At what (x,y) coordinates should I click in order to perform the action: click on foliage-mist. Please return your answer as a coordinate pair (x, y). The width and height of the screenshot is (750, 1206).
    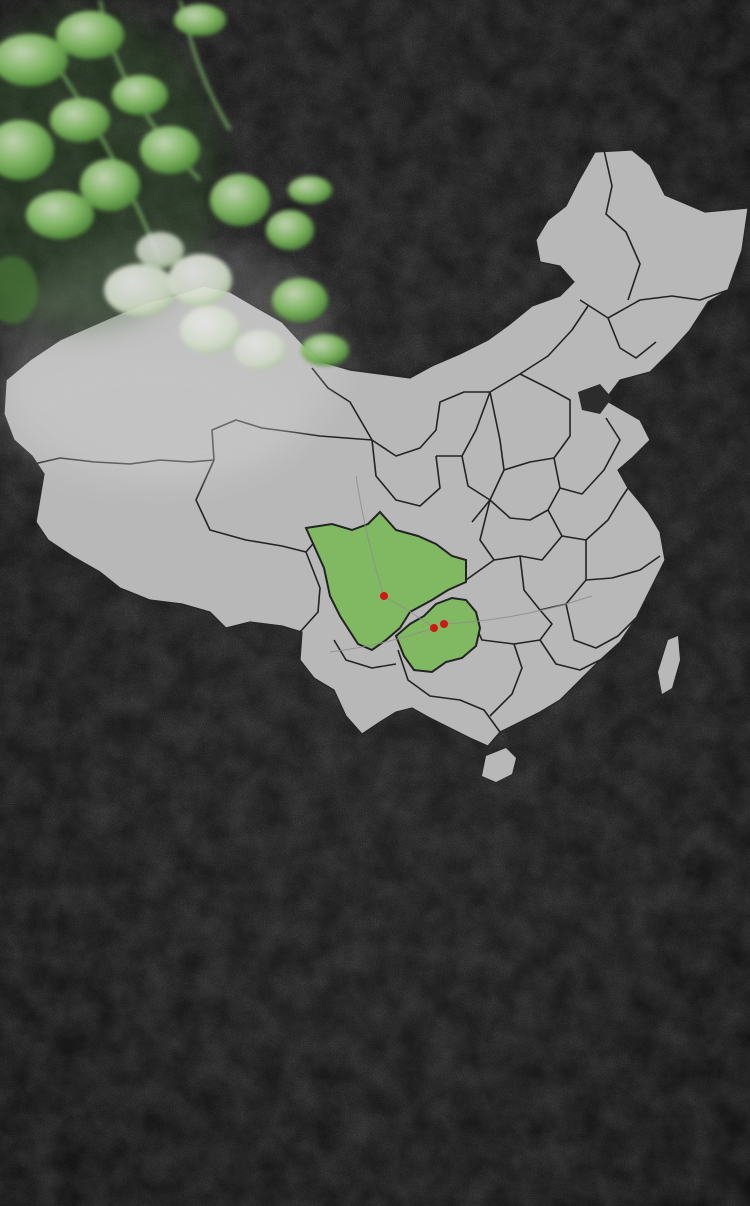
    Looking at the image, I should click on (150, 420).